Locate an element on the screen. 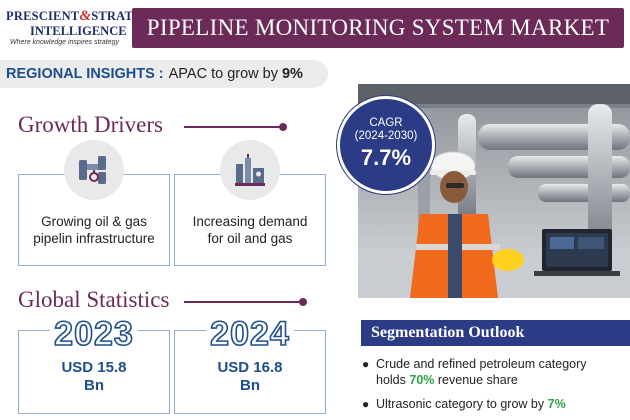 The height and width of the screenshot is (420, 630). segmentation-item-ultrasonic: ● Ultrasonic category to grow by 7% is located at coordinates (464, 404).